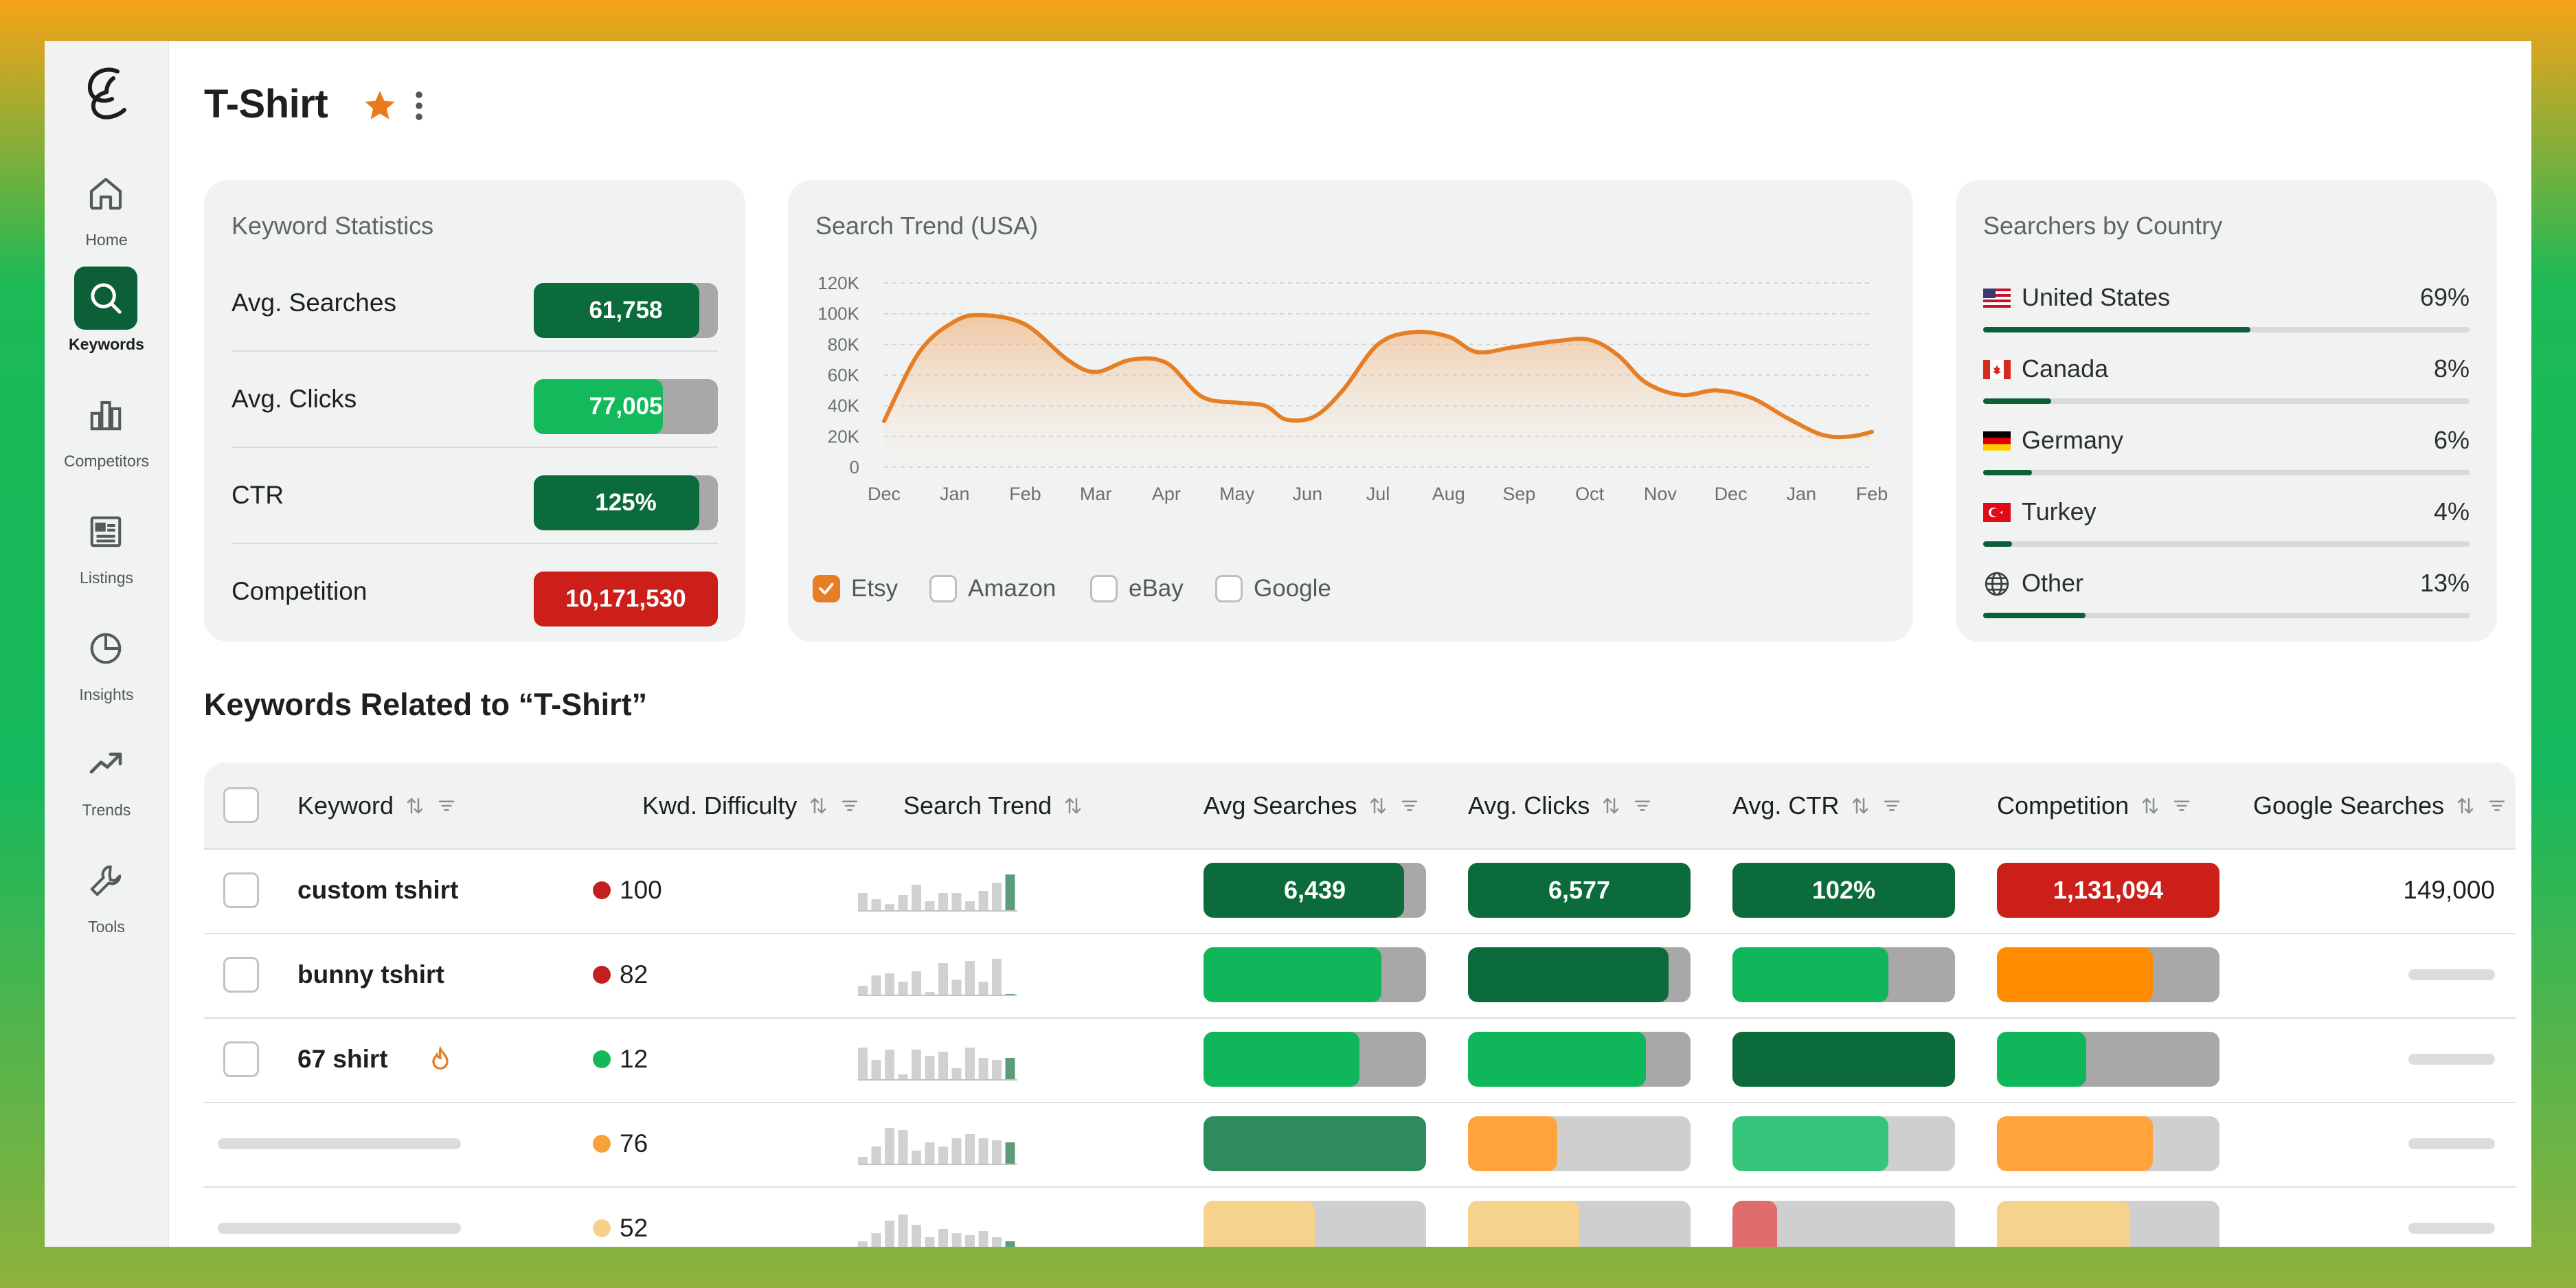  What do you see at coordinates (2117, 329) in the screenshot?
I see `country-bar-fill` at bounding box center [2117, 329].